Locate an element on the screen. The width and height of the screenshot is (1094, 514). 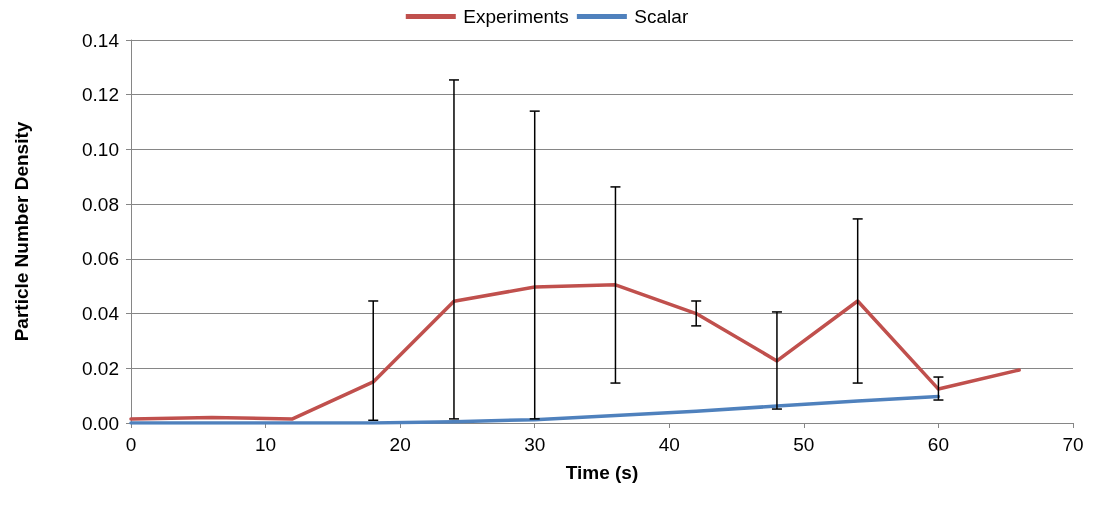
x-tick-label: 30 is located at coordinates (535, 444).